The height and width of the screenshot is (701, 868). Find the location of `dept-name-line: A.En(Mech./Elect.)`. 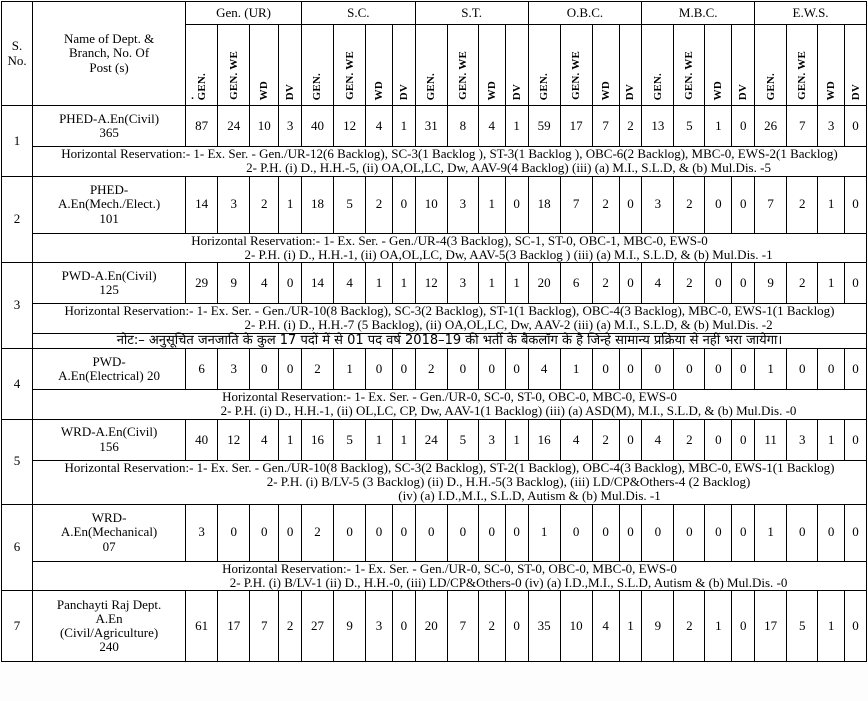

dept-name-line: A.En(Mech./Elect.) is located at coordinates (109, 204).